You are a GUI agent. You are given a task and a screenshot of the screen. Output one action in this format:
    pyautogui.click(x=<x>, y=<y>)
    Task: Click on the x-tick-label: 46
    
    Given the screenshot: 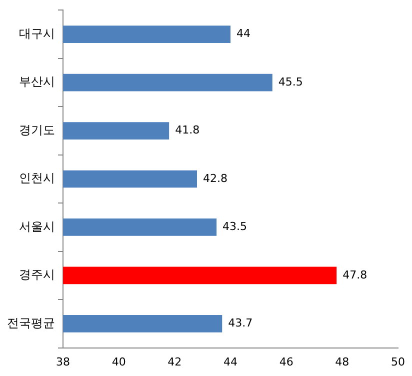 What is the action you would take?
    pyautogui.click(x=286, y=361)
    